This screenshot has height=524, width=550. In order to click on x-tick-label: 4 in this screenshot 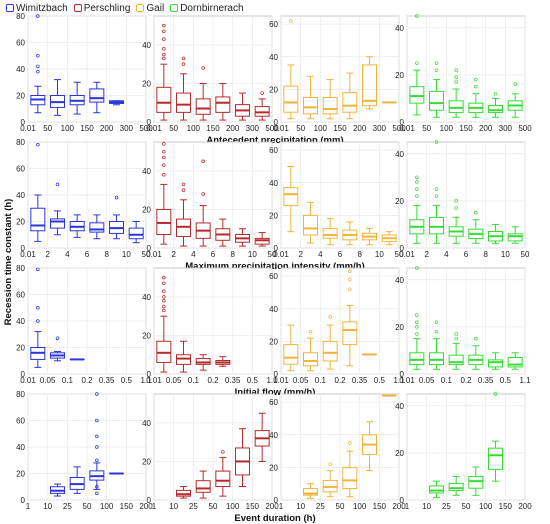, I will do `click(193, 254)`.